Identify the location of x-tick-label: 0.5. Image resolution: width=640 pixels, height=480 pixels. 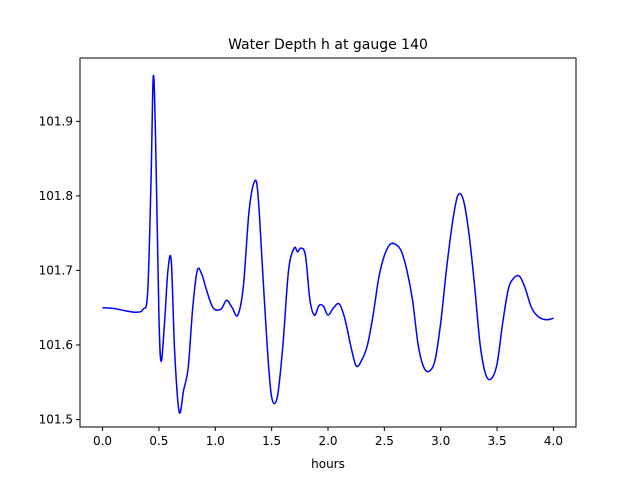
(158, 441).